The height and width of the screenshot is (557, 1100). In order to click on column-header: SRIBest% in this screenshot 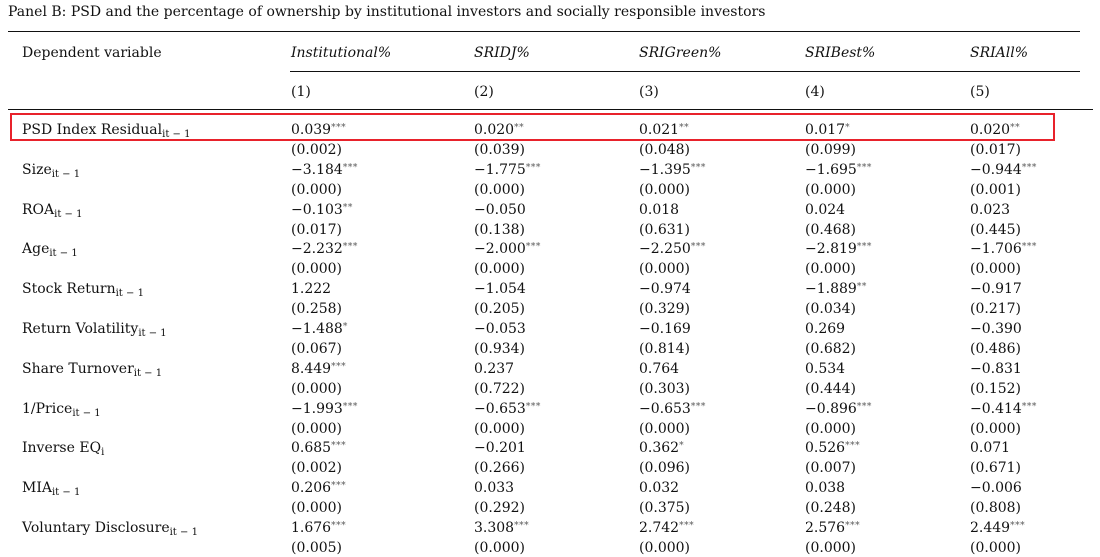, I will do `click(840, 53)`.